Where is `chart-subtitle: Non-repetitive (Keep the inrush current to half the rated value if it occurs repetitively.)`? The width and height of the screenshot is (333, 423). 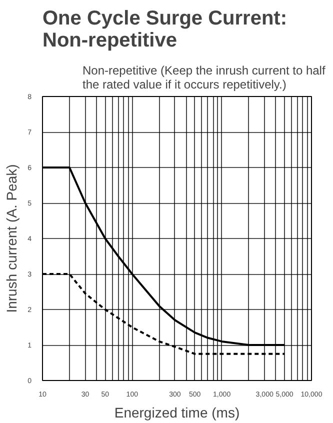 chart-subtitle: Non-repetitive (Keep the inrush current to half the rated value if it occurs repetitively.) is located at coordinates (204, 78).